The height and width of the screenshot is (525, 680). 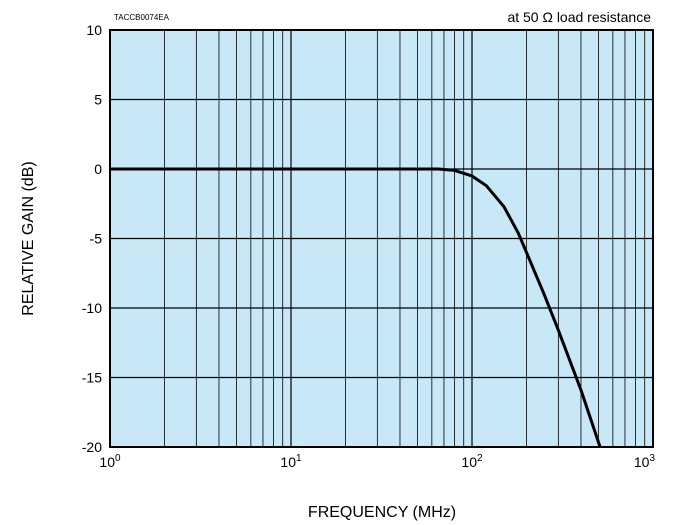 What do you see at coordinates (98, 169) in the screenshot?
I see `y-tick-label: 0` at bounding box center [98, 169].